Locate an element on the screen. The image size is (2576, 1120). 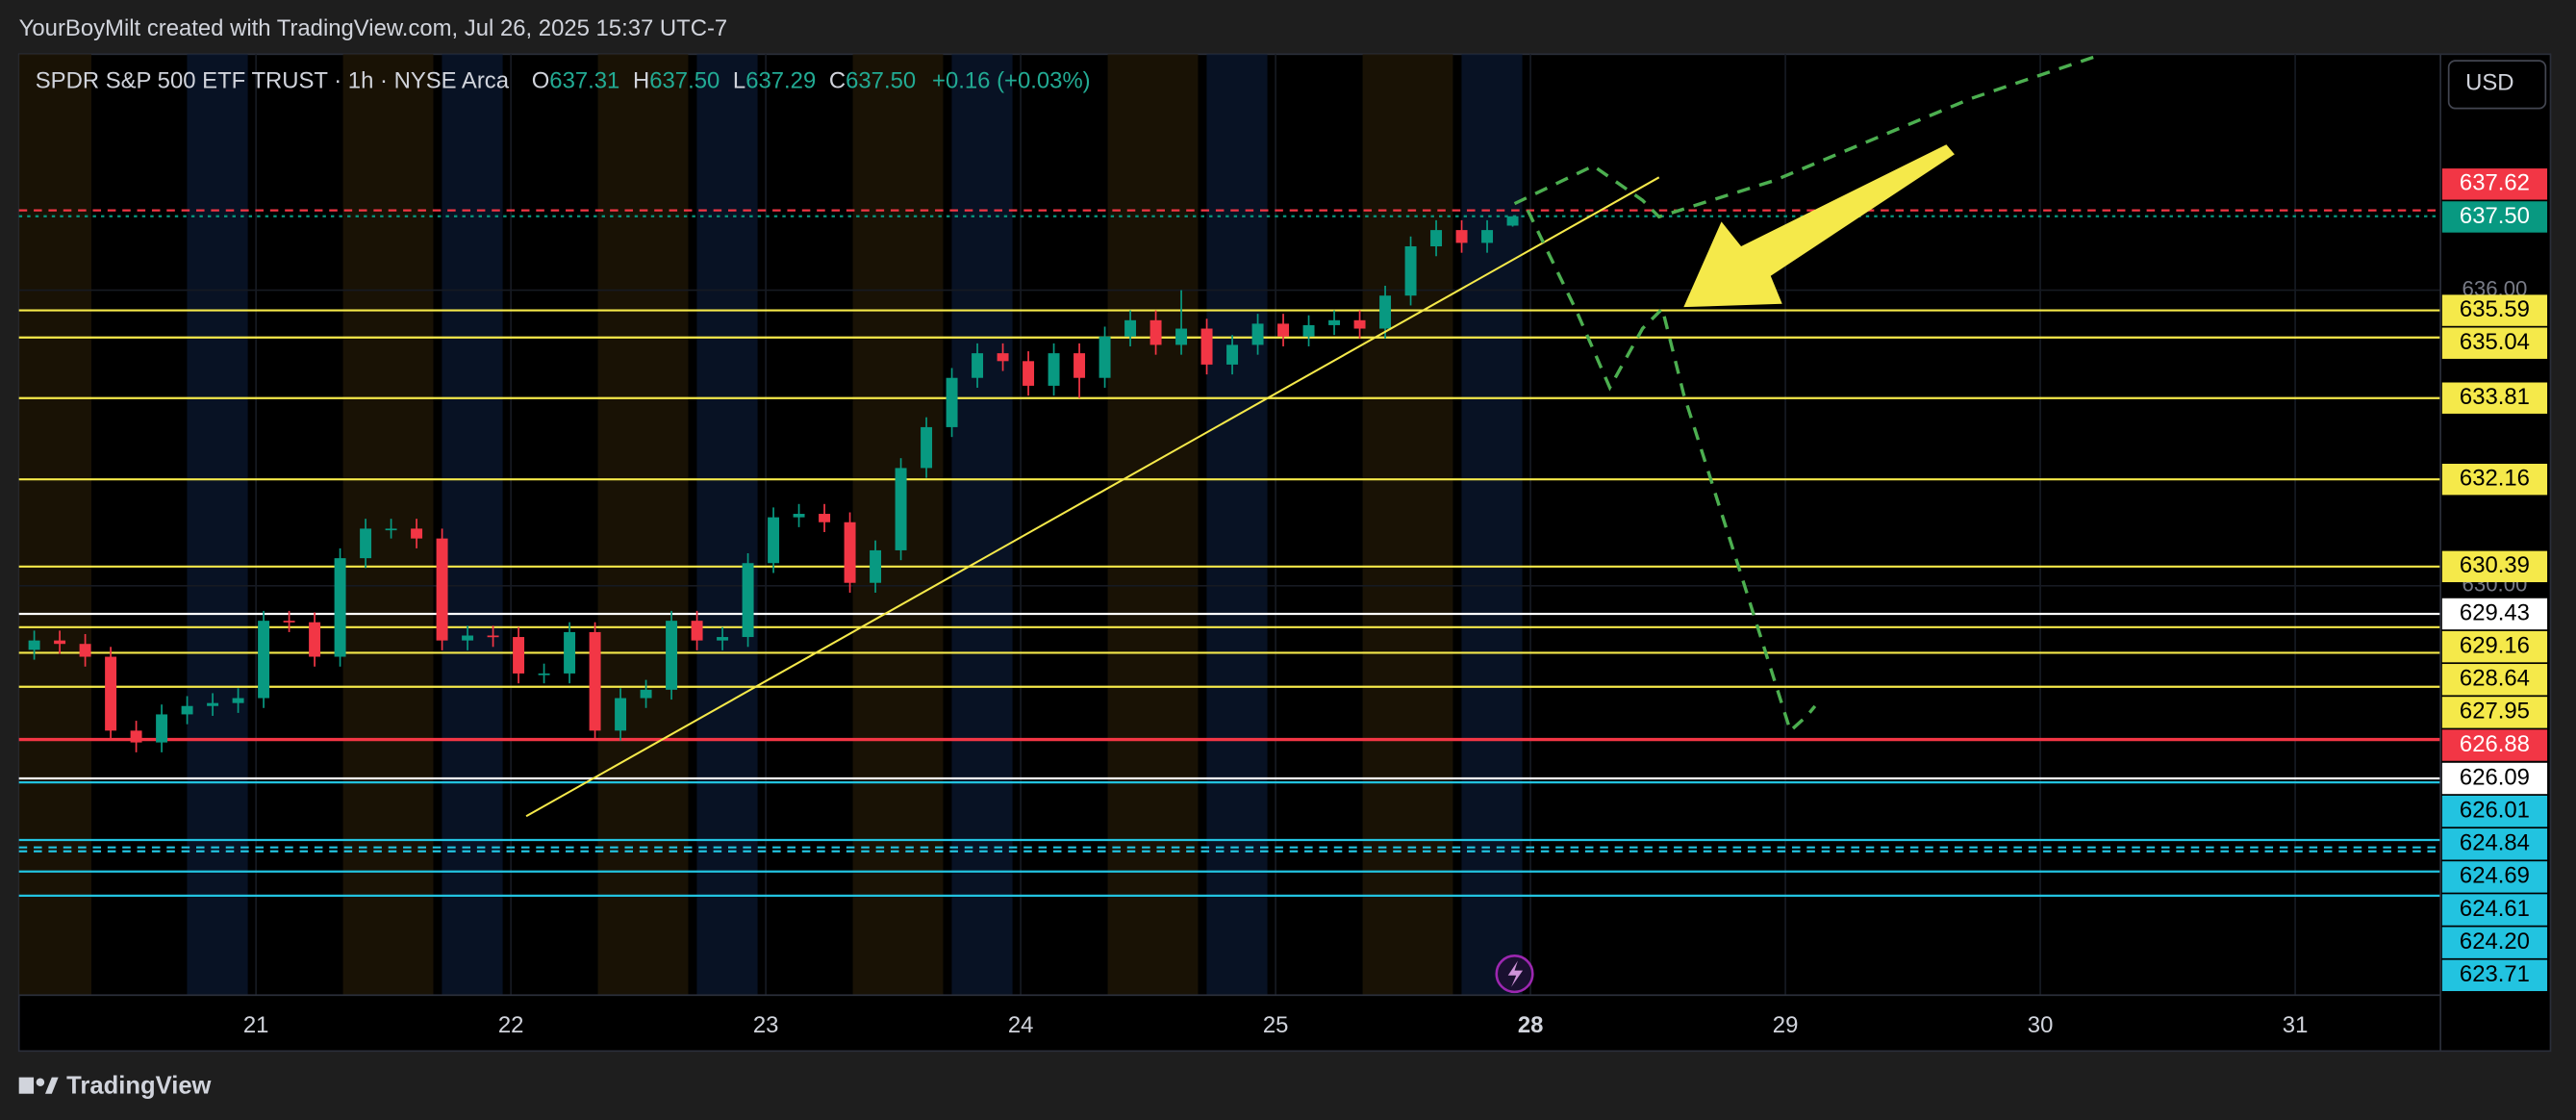
ohlc-key: C is located at coordinates (837, 81).